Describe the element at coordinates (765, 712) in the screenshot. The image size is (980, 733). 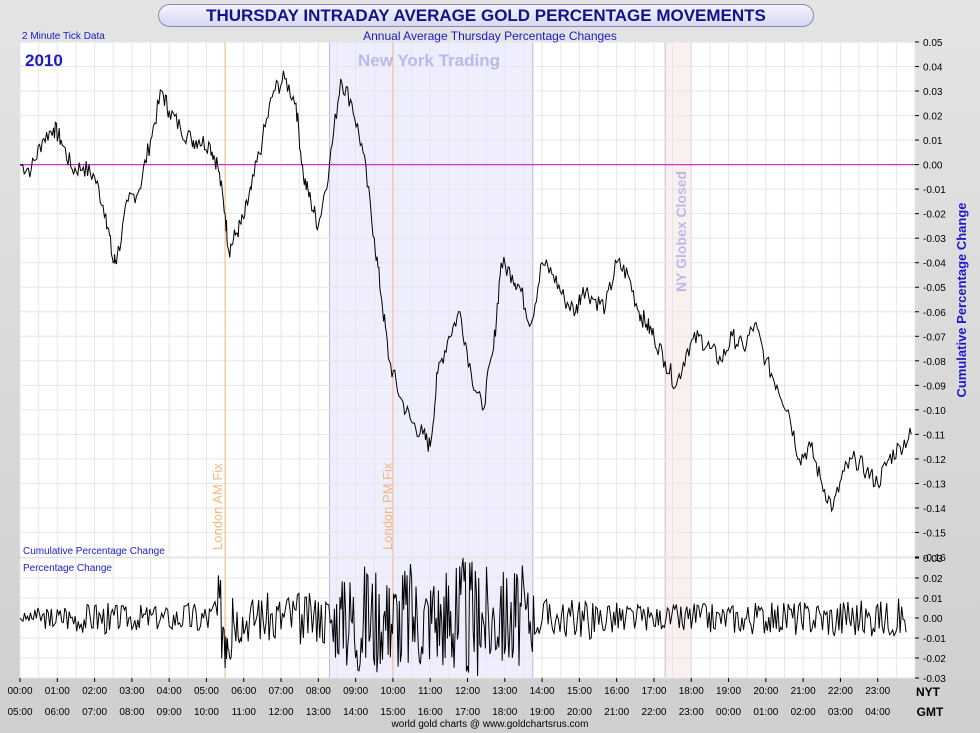
I see `x-tick-label-gmt: 01:00` at that location.